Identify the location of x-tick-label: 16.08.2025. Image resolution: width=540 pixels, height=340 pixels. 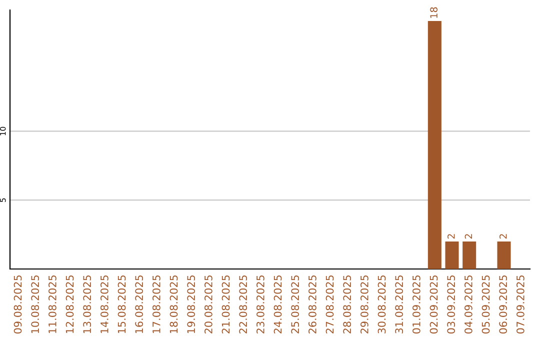
(139, 304).